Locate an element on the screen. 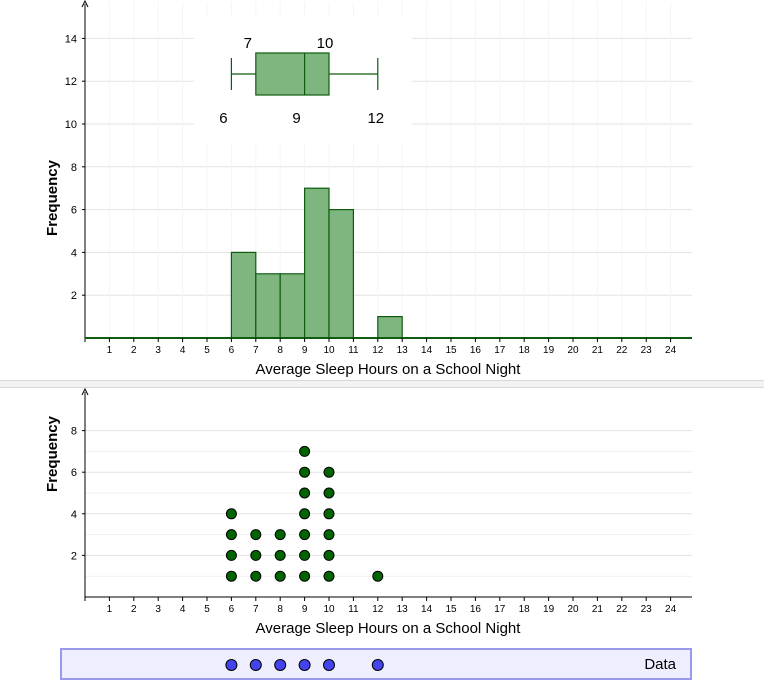 The image size is (764, 693). x-tick-label: 21 is located at coordinates (598, 350).